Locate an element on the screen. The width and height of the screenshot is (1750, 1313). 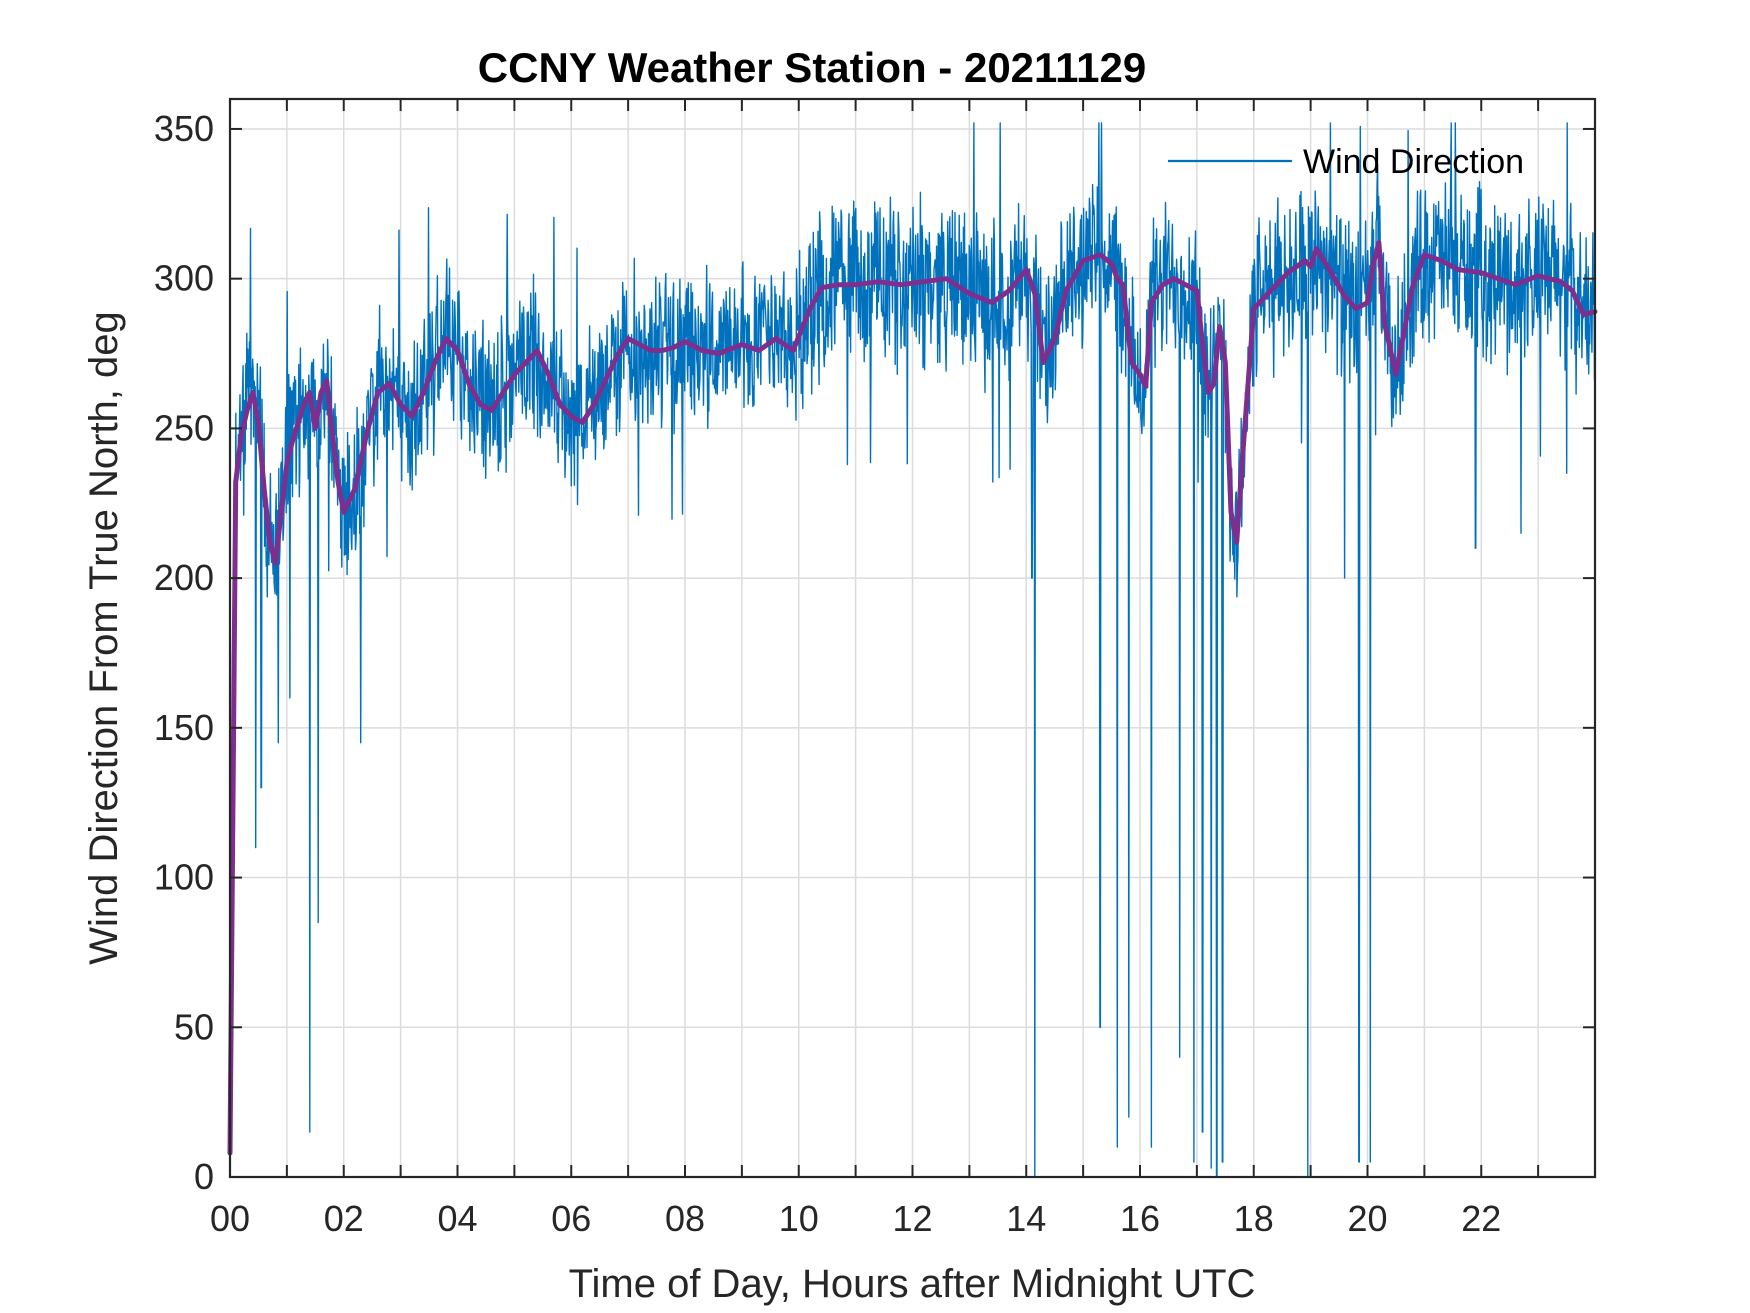
y-tick-label: 0 is located at coordinates (204, 1176).